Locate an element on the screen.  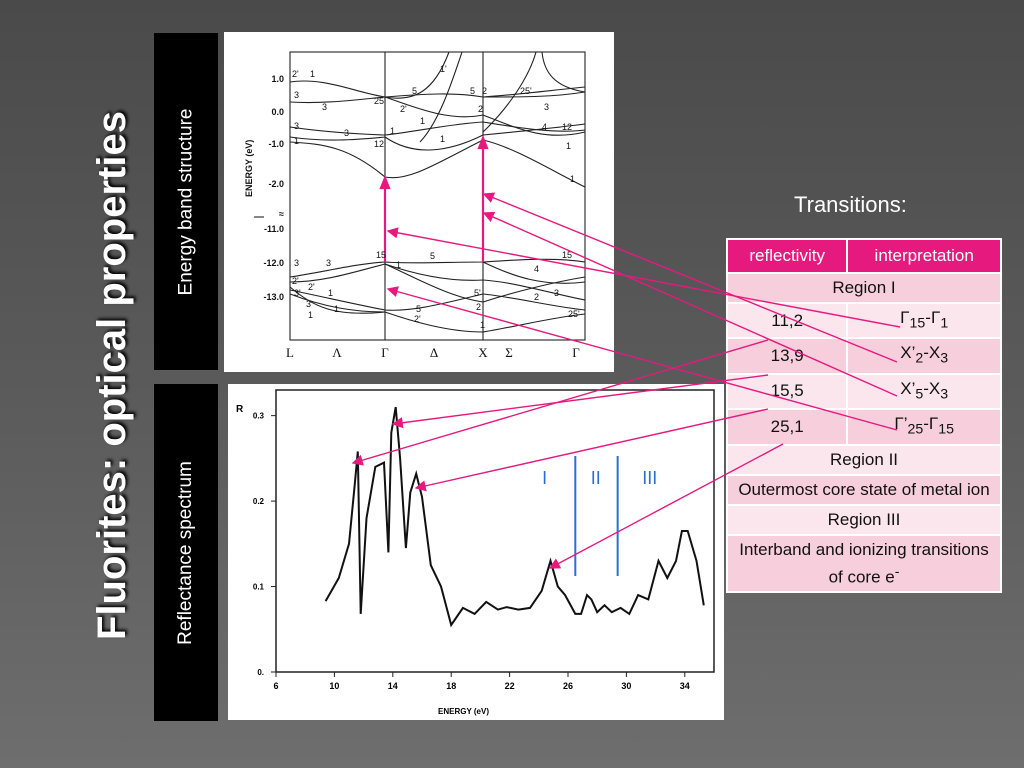
k-point-label: Δ is located at coordinates (434, 352).